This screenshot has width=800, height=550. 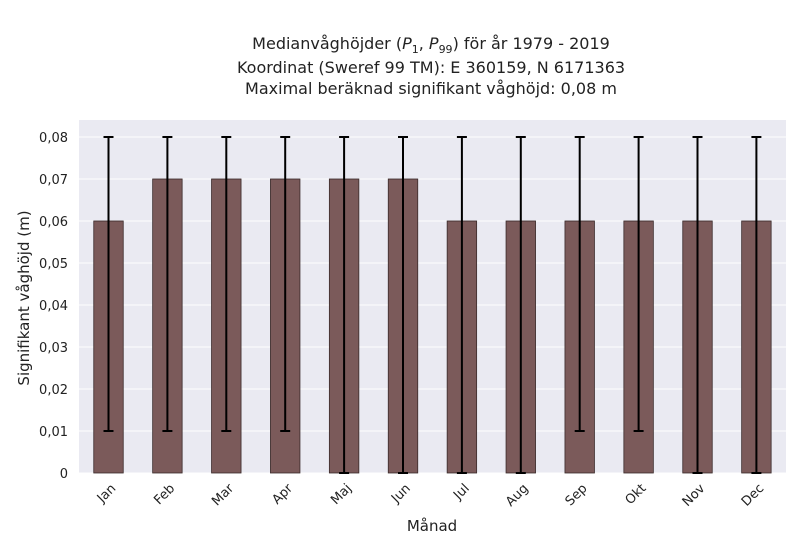 What do you see at coordinates (341, 494) in the screenshot?
I see `x-tick-label: Maj` at bounding box center [341, 494].